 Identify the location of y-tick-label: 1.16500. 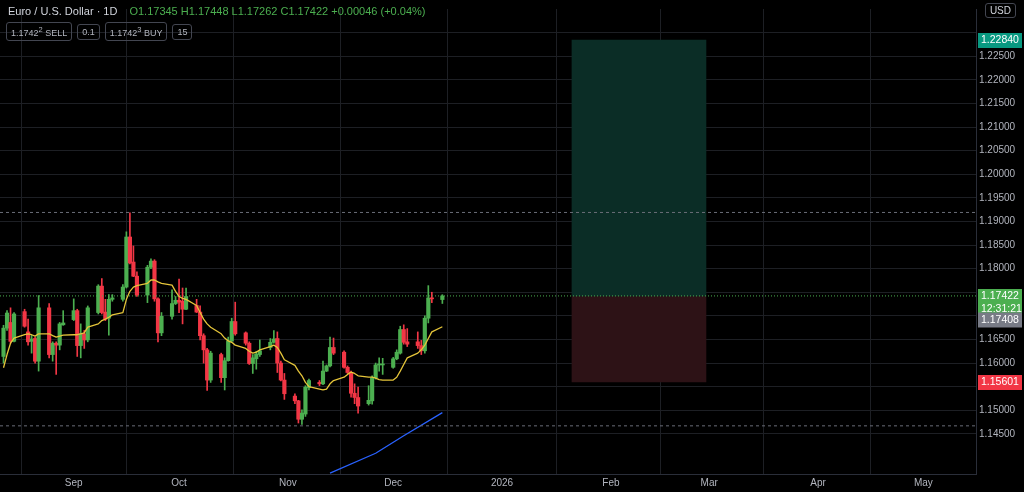
(997, 339).